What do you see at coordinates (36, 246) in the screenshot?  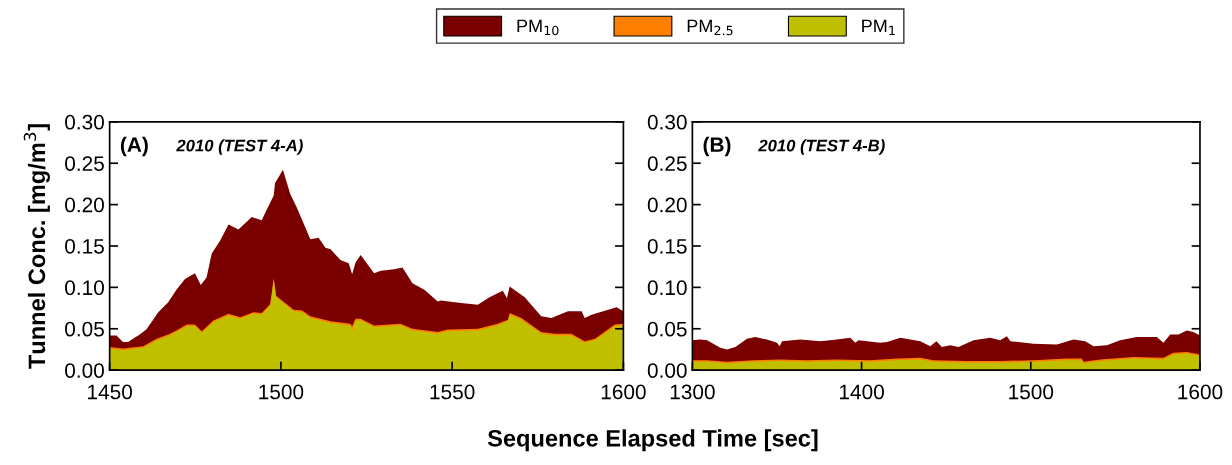 I see `y-axis-title: Tunnel Conc. [mg/m$^{3}$]` at bounding box center [36, 246].